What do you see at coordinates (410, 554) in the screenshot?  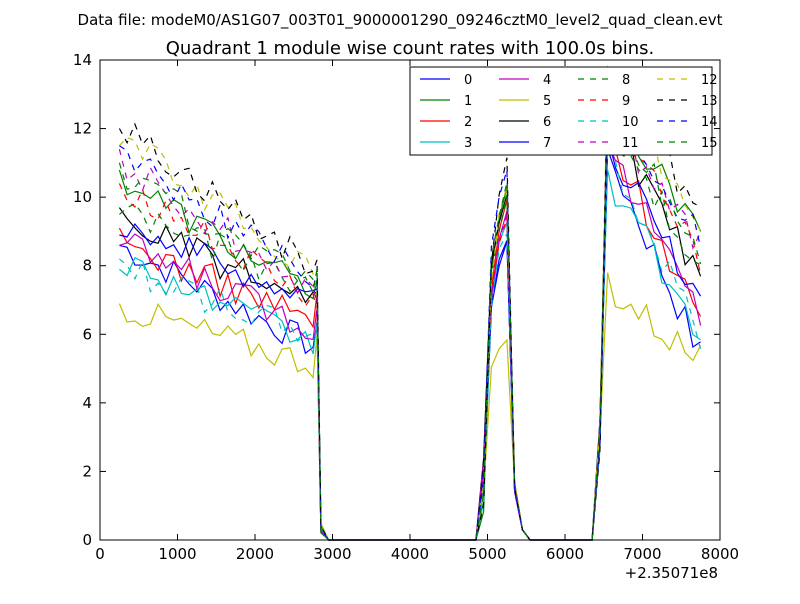 I see `x-tick-label: 4000` at bounding box center [410, 554].